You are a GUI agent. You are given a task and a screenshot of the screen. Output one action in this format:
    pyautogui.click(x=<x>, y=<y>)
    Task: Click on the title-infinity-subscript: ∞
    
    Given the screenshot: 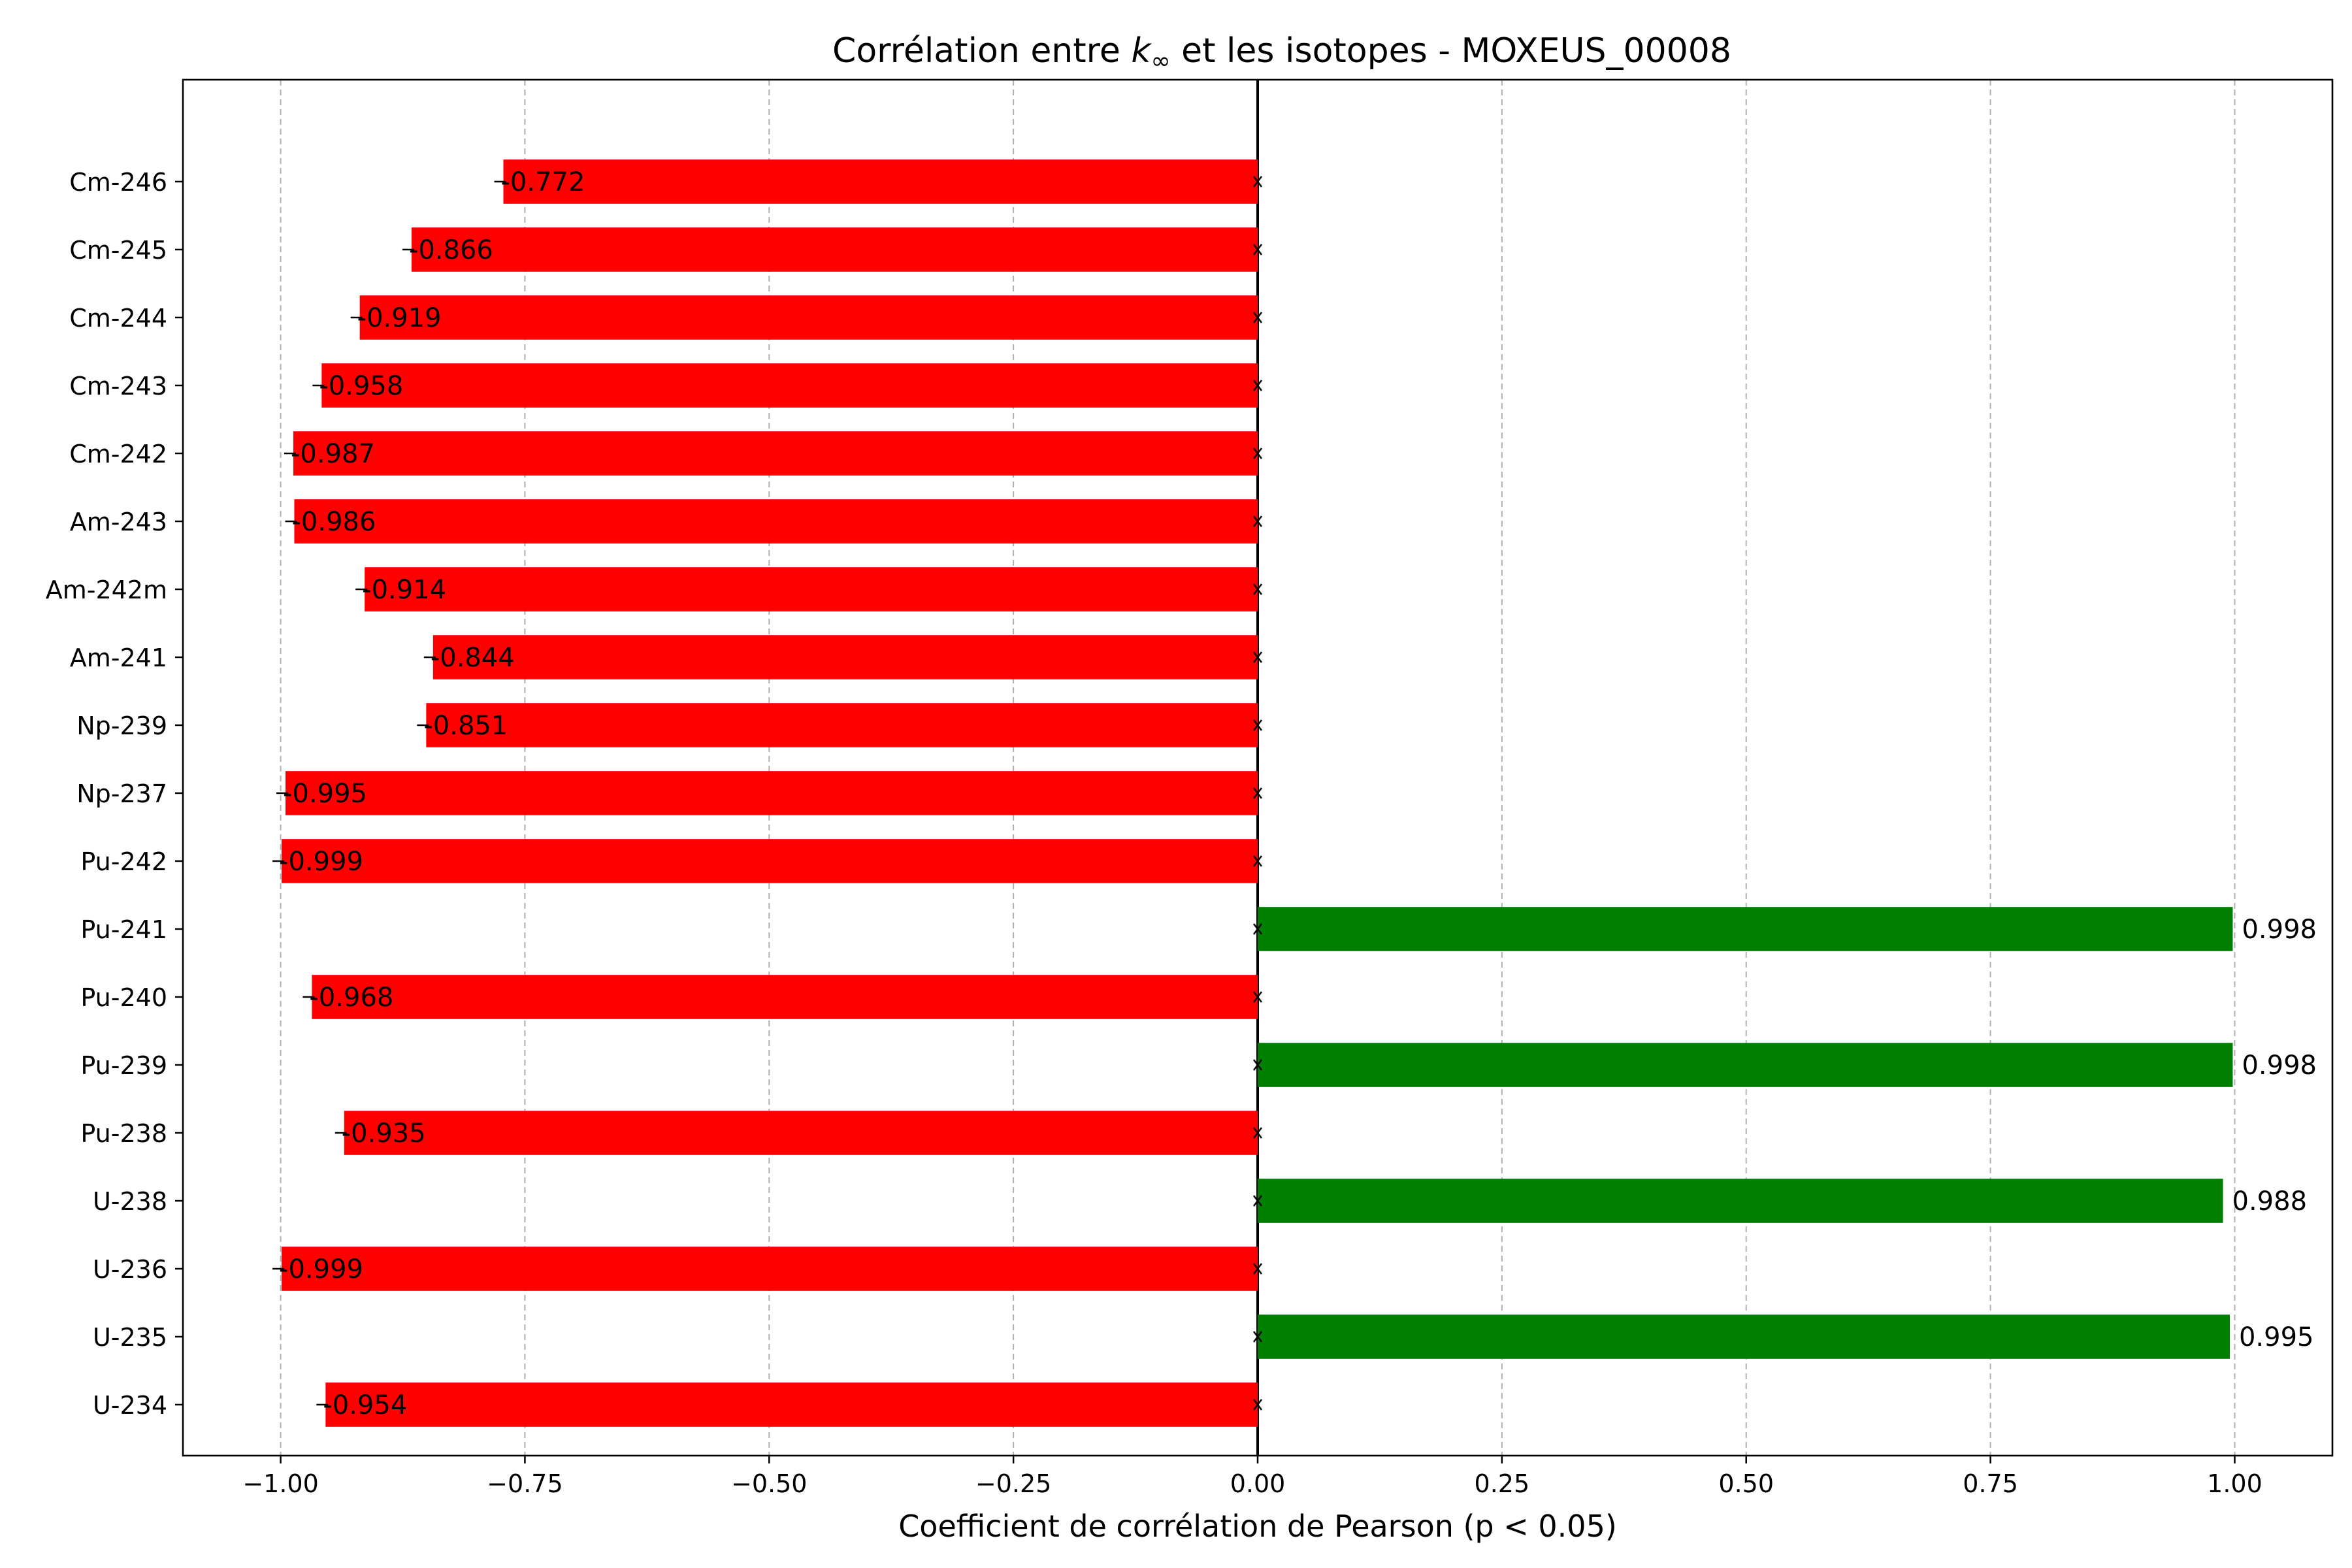 What is the action you would take?
    pyautogui.click(x=1161, y=61)
    